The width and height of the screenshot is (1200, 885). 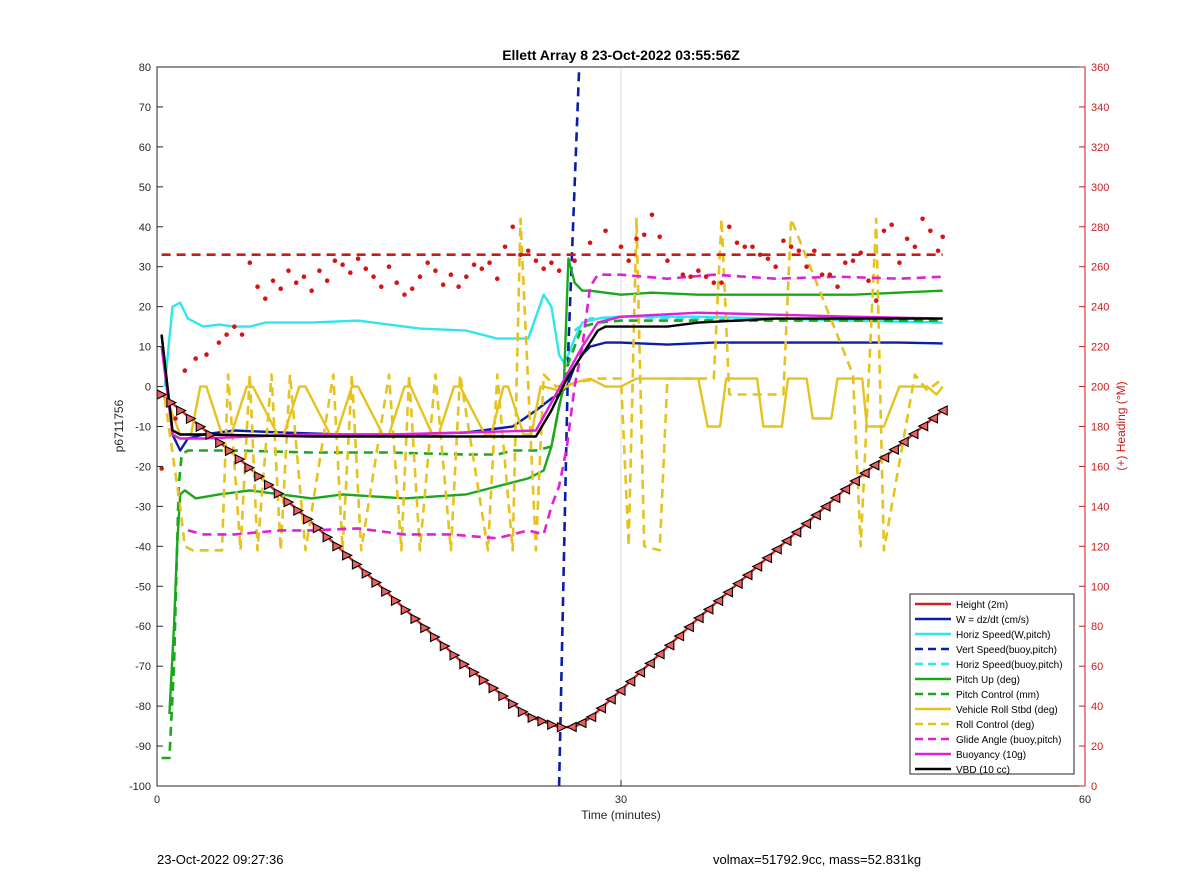 I want to click on y-tick-label: -60, so click(x=143, y=627).